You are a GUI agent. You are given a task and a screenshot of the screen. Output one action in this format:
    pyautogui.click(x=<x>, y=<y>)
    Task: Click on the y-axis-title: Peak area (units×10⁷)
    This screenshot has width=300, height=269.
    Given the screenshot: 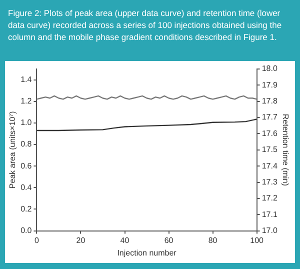 What is the action you would take?
    pyautogui.click(x=13, y=149)
    